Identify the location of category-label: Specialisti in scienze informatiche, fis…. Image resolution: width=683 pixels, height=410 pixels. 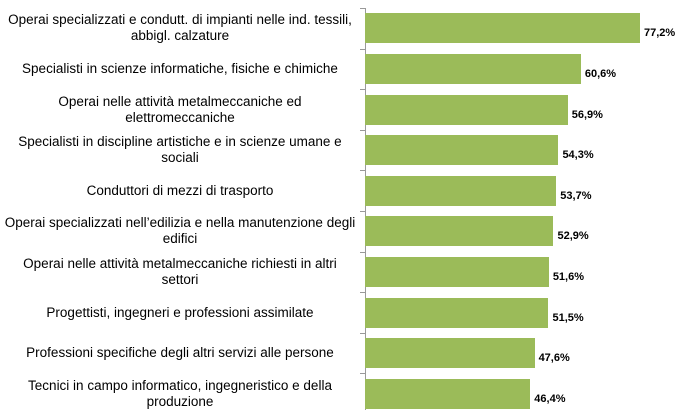
(180, 68).